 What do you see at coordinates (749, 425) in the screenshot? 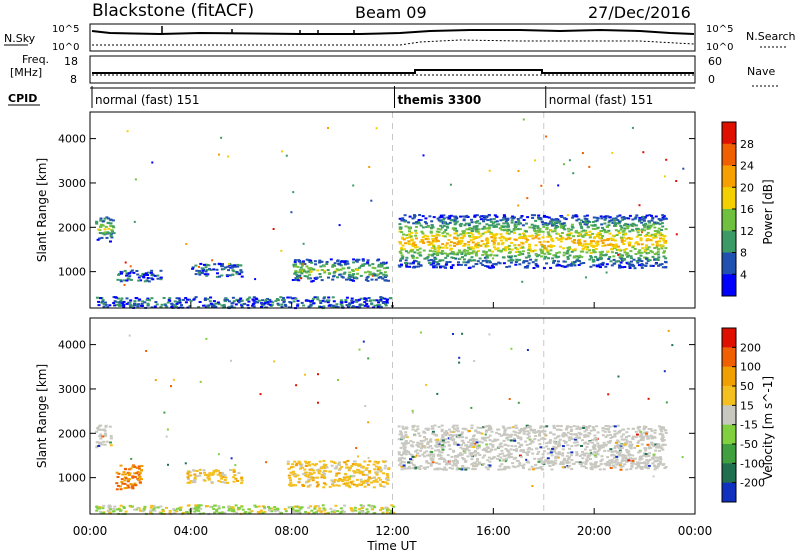
I see `colorbar-tick-label: -15` at bounding box center [749, 425].